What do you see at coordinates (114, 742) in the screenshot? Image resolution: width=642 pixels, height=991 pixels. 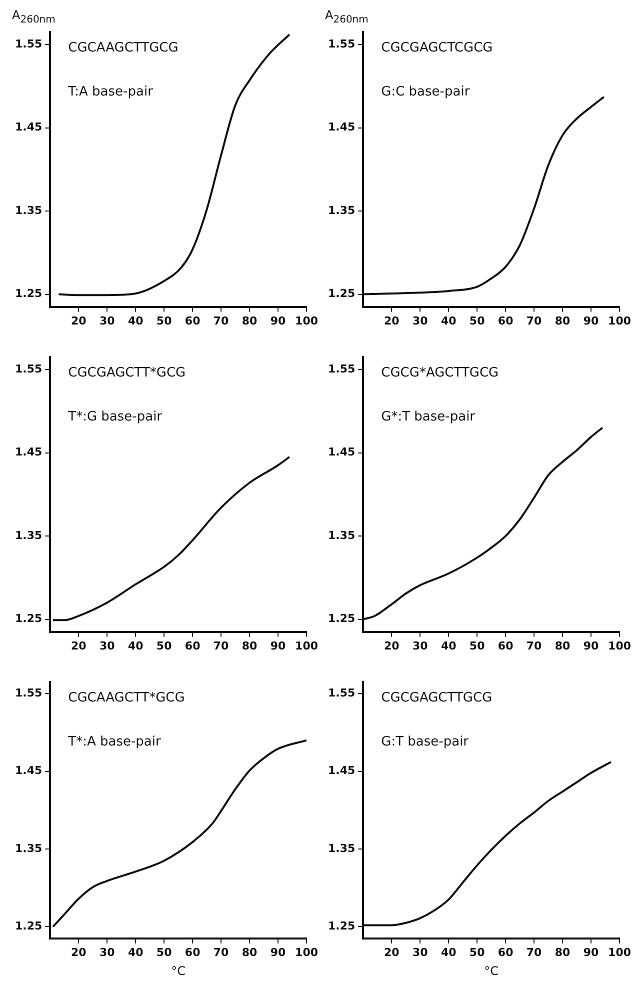 I see `annotation: T*:A base-pair` at bounding box center [114, 742].